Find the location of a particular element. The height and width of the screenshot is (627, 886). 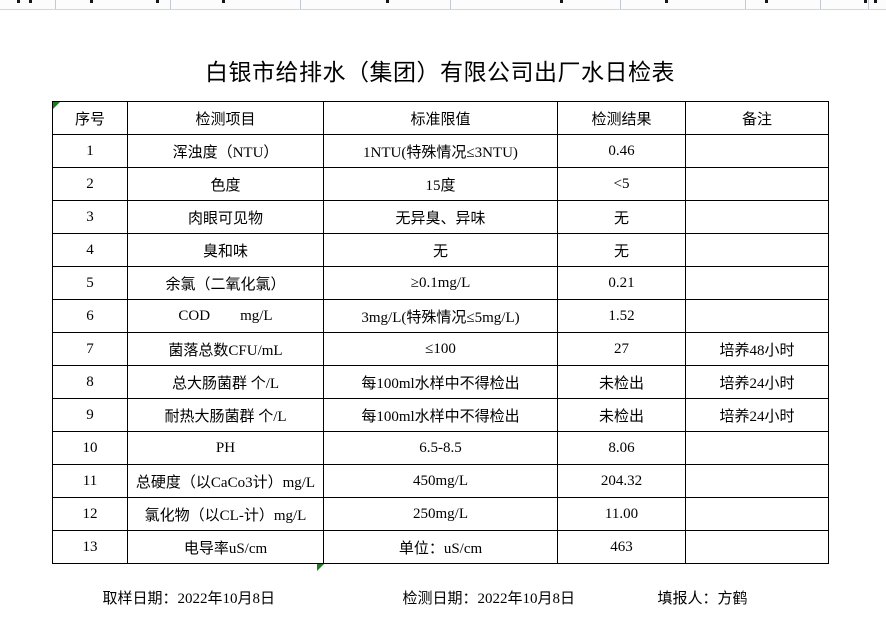

header-cell-note: 备注 is located at coordinates (757, 118).